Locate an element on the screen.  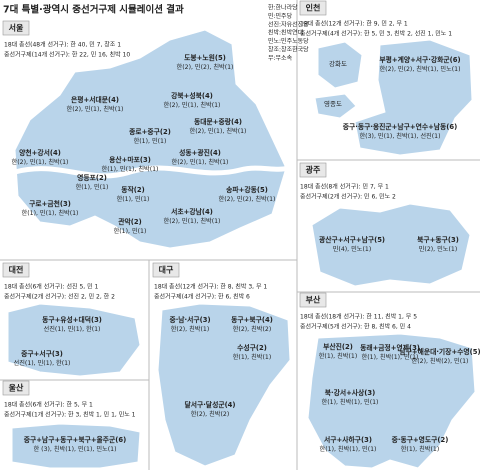
daegu-map is located at coordinates (224, 385).